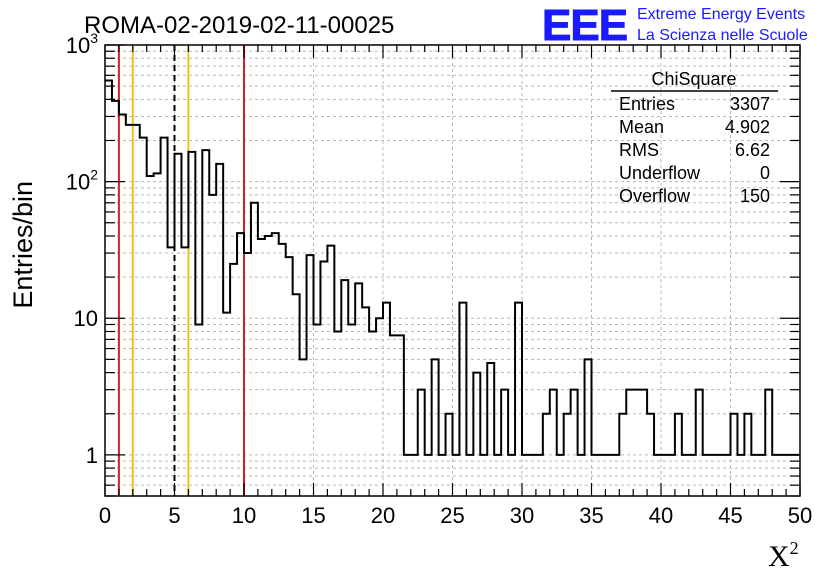 The width and height of the screenshot is (836, 572). I want to click on stats-label: Overflow, so click(655, 196).